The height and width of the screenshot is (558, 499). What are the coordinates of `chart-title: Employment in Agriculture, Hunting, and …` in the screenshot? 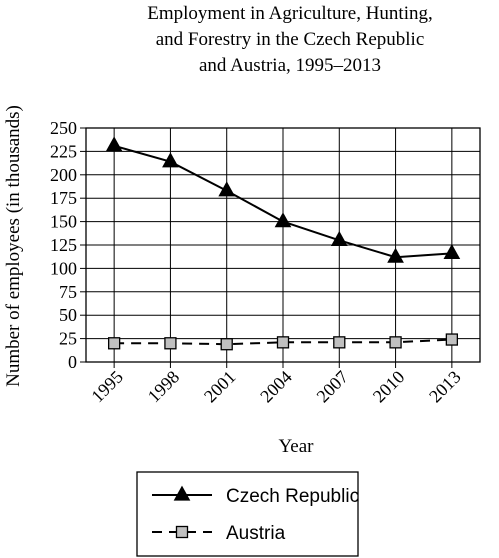 It's located at (290, 39).